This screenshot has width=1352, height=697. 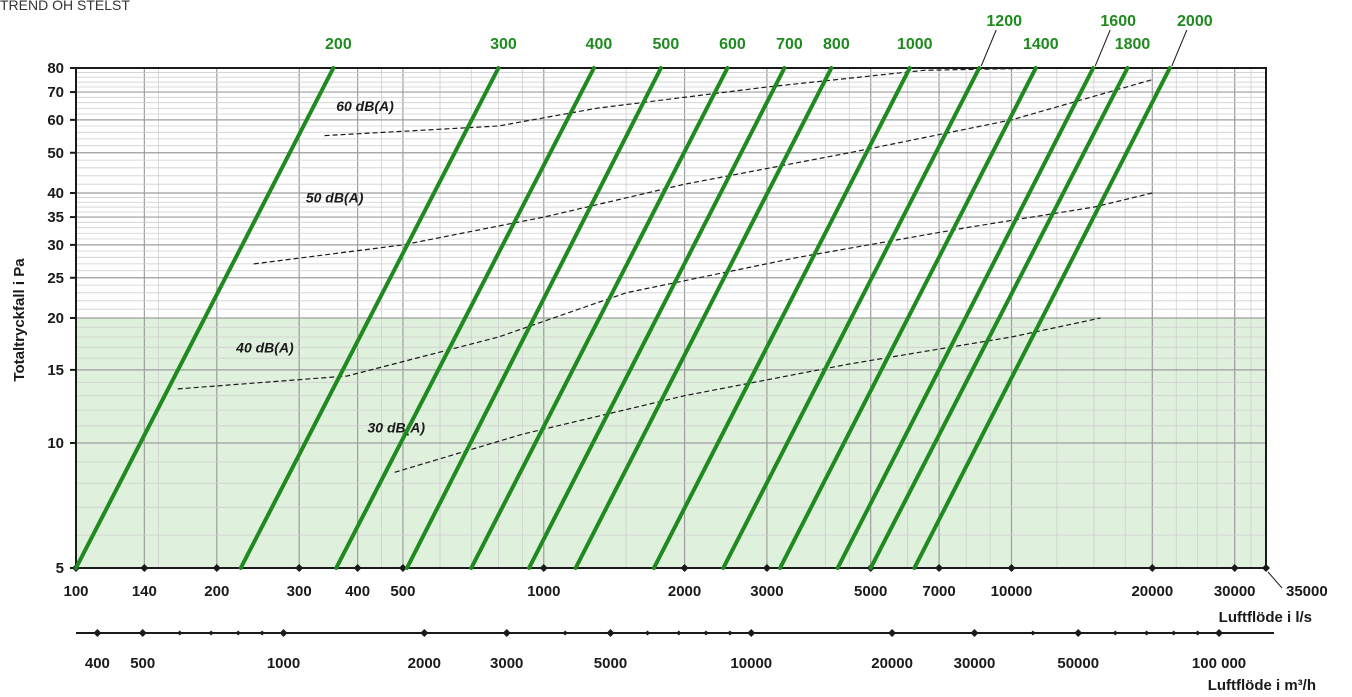 I want to click on y-tick-label: 5, so click(x=60, y=568).